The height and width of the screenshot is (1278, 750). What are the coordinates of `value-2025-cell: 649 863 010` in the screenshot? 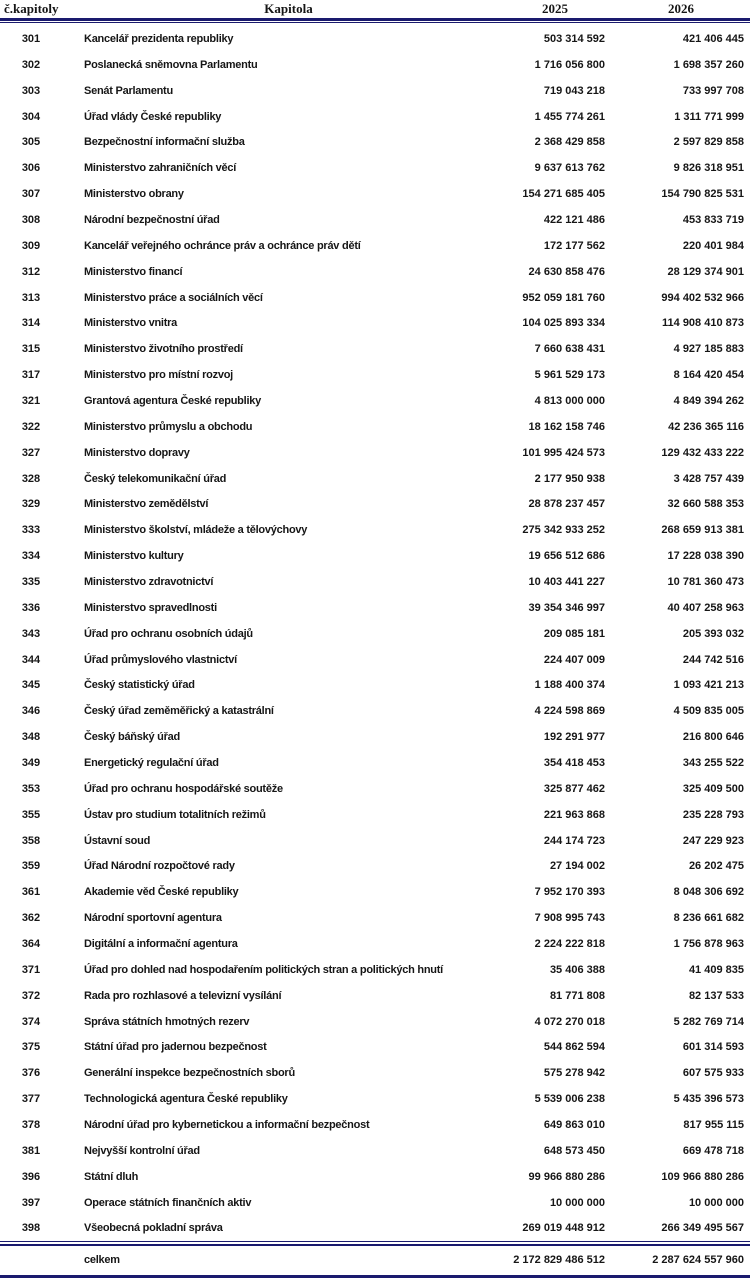 It's located at (574, 1125).